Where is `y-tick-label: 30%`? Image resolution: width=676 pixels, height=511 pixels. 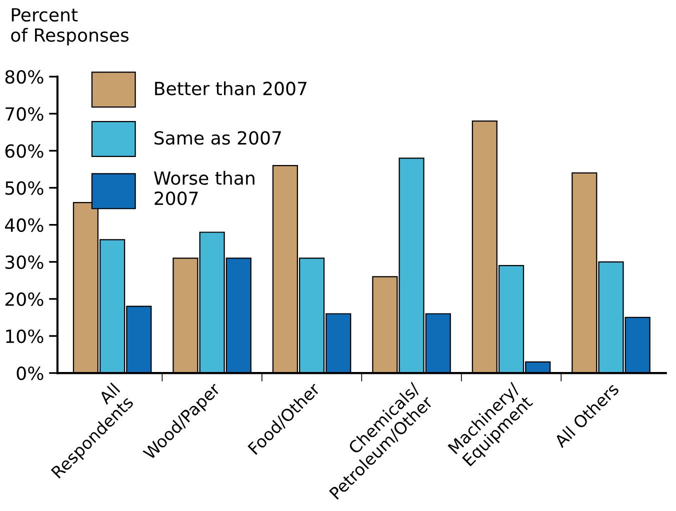
y-tick-label: 30% is located at coordinates (25, 262).